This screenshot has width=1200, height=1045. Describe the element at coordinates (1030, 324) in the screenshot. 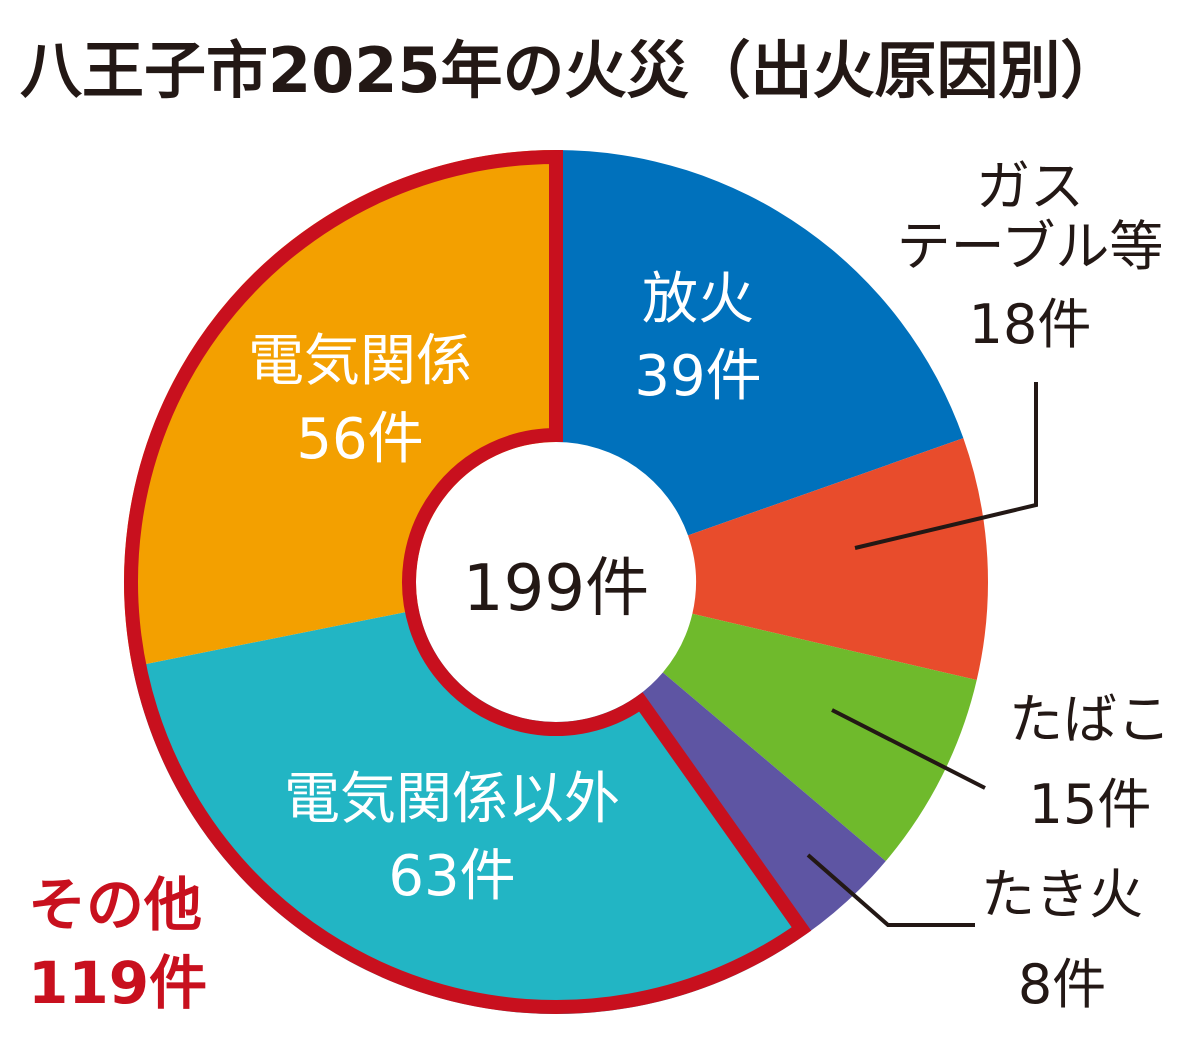

I see `slice-value-1: 18件` at that location.